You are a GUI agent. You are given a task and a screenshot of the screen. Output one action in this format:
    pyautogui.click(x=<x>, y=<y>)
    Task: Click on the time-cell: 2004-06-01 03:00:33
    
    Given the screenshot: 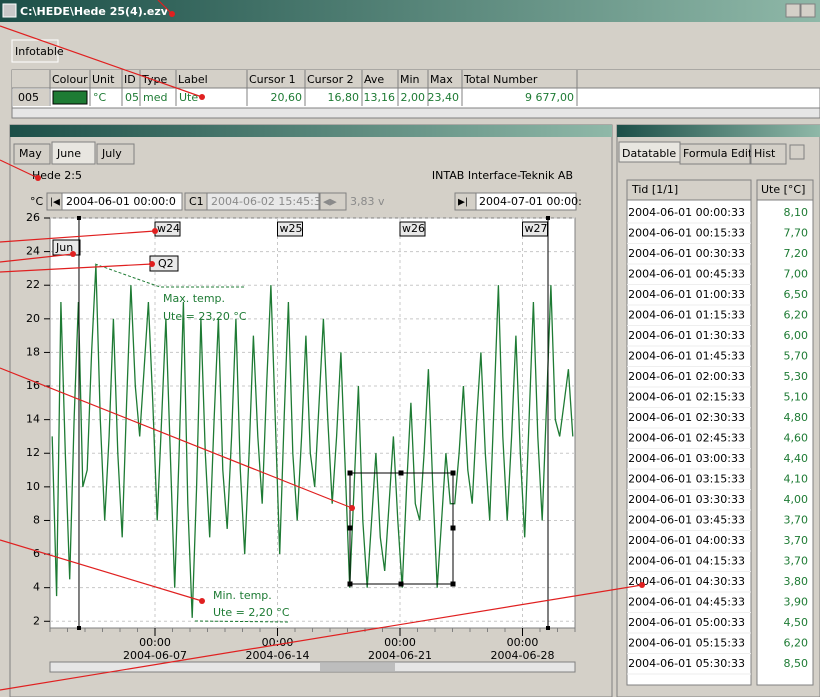 What is the action you would take?
    pyautogui.click(x=686, y=458)
    